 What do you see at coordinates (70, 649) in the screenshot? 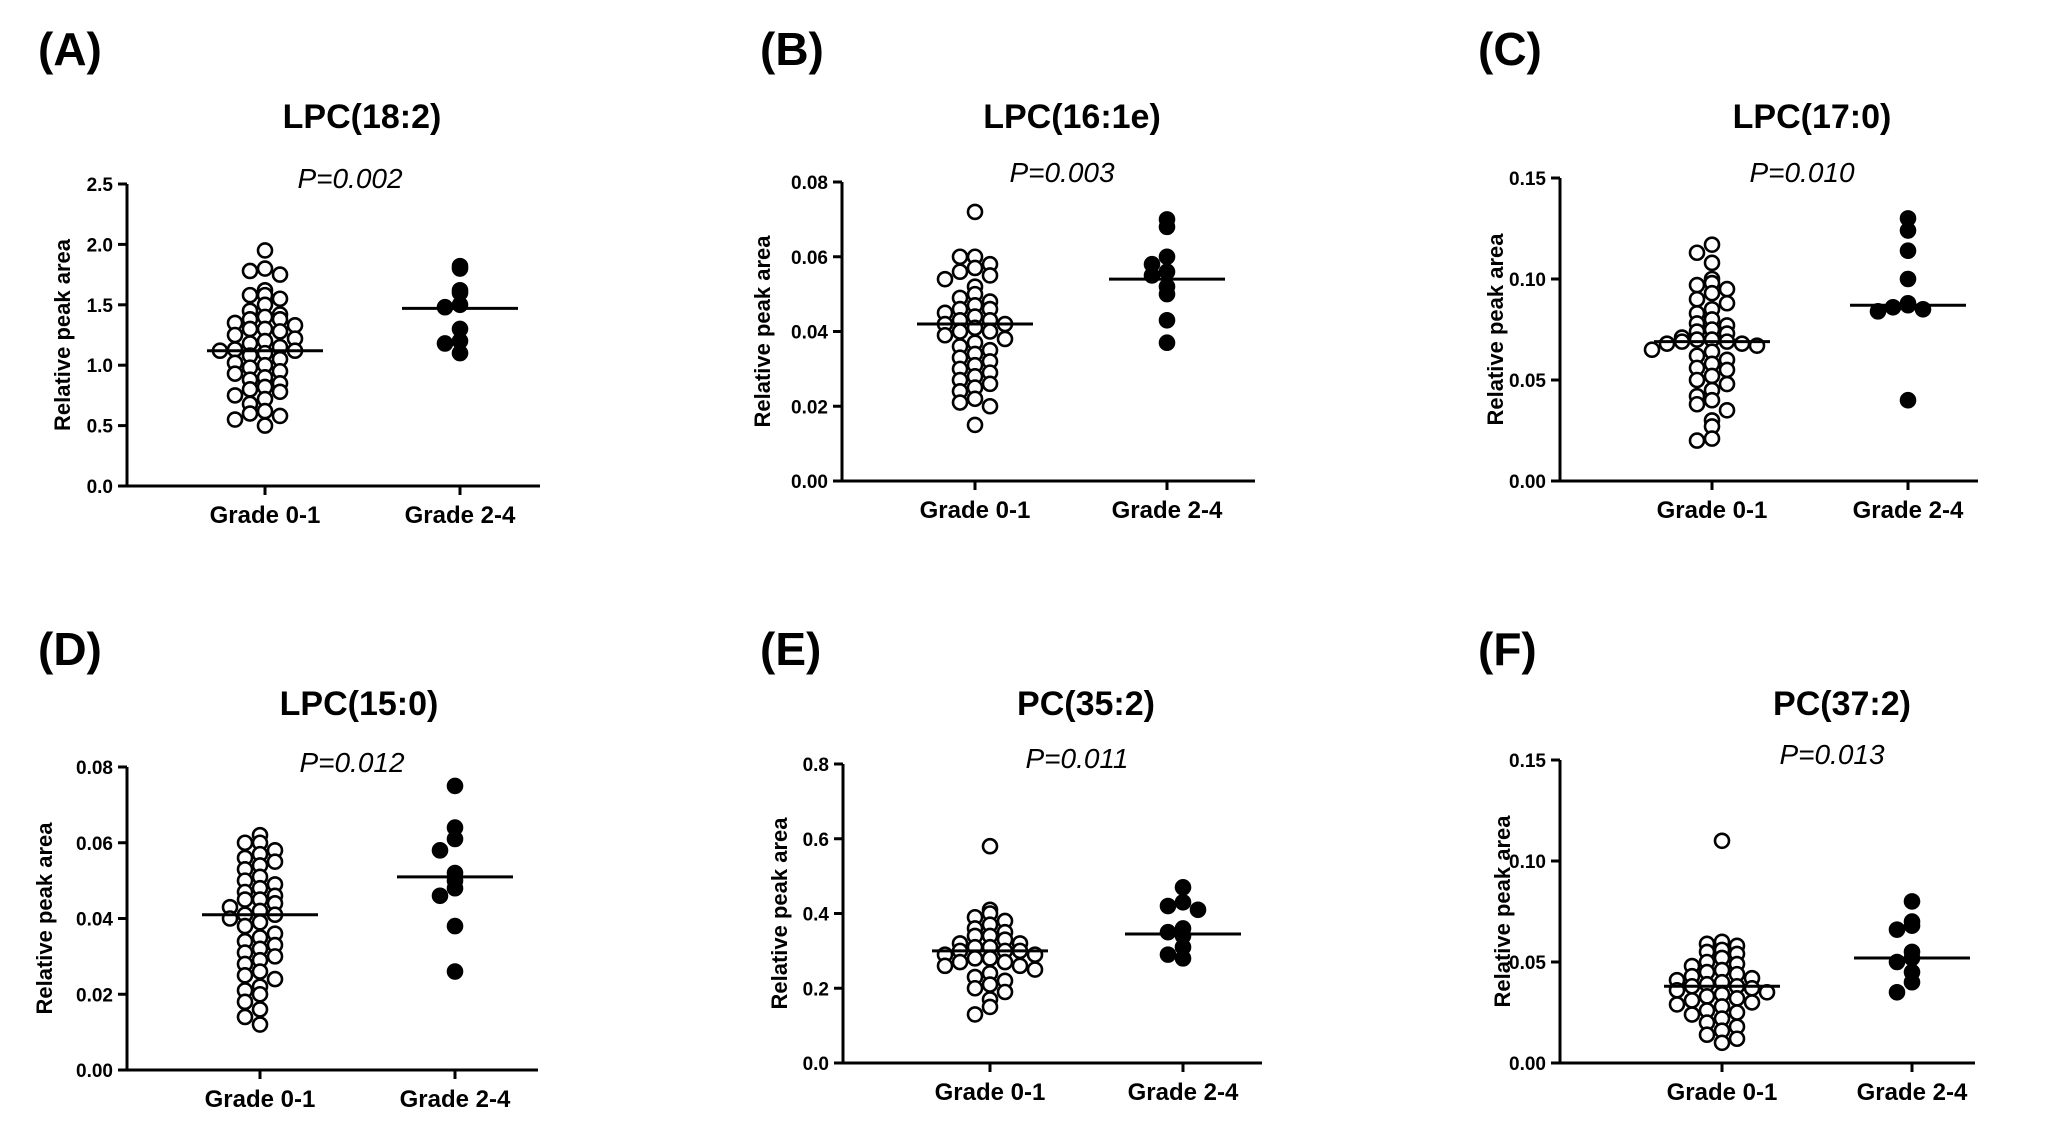
I see `panel-letter: (D)` at bounding box center [70, 649].